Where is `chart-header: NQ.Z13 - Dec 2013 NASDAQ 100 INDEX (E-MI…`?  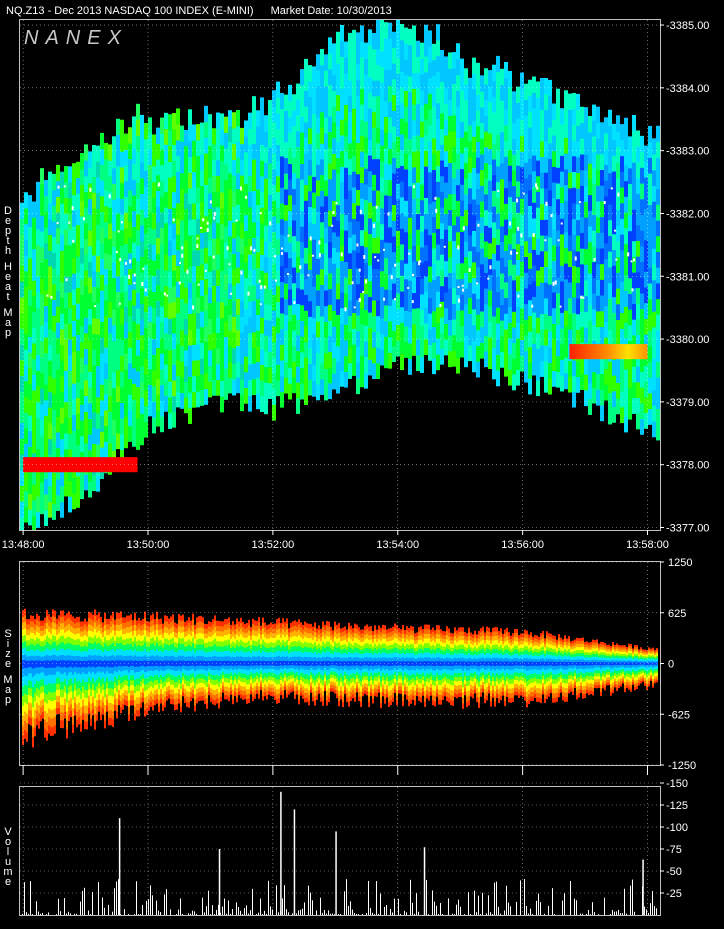
chart-header: NQ.Z13 - Dec 2013 NASDAQ 100 INDEX (E-MI… is located at coordinates (206, 11).